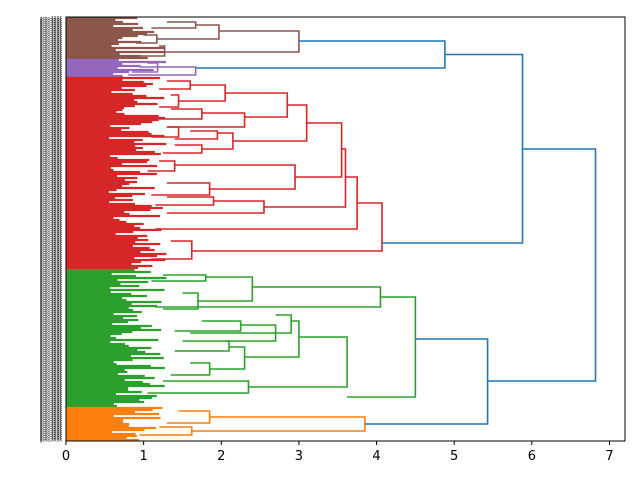  I want to click on x-tick-label: 3, so click(299, 456).